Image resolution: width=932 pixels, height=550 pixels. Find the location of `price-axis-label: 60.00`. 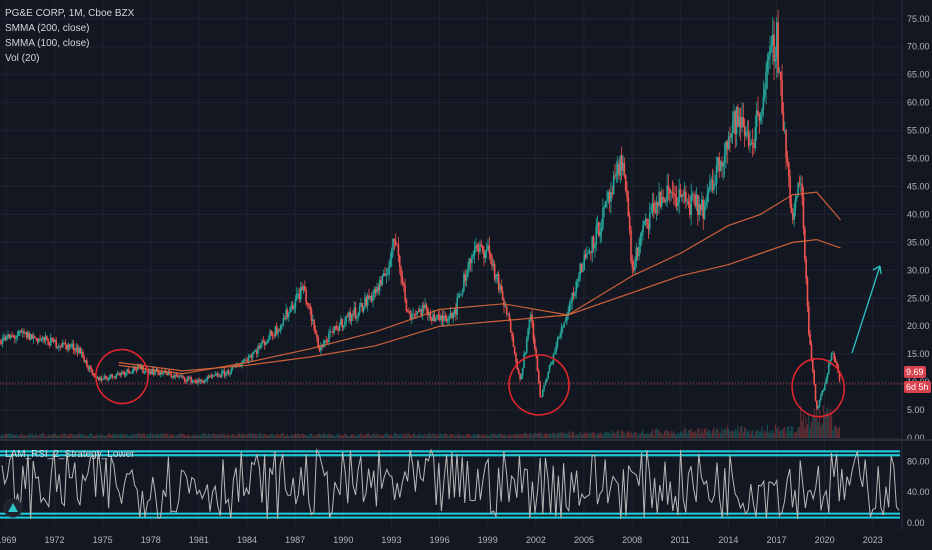

price-axis-label: 60.00 is located at coordinates (918, 103).